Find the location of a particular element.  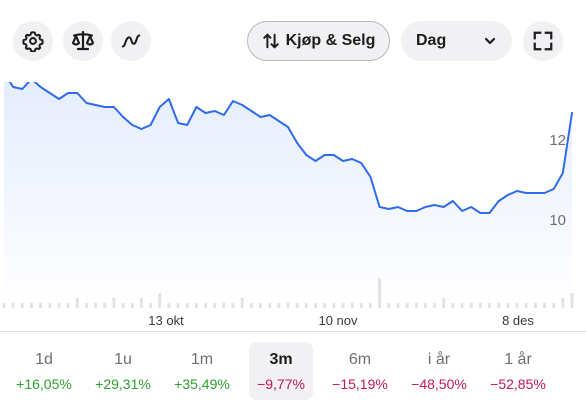

buy-sell-label: Kjøp & Selg is located at coordinates (330, 40).